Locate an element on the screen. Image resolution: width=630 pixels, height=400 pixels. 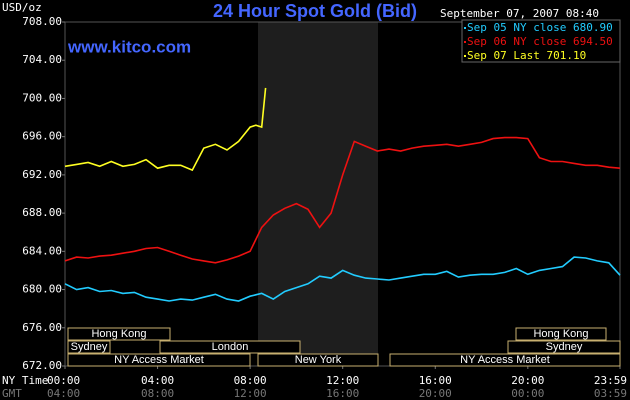
legend-entry: Sep 06 NY close 694.50 is located at coordinates (540, 41).